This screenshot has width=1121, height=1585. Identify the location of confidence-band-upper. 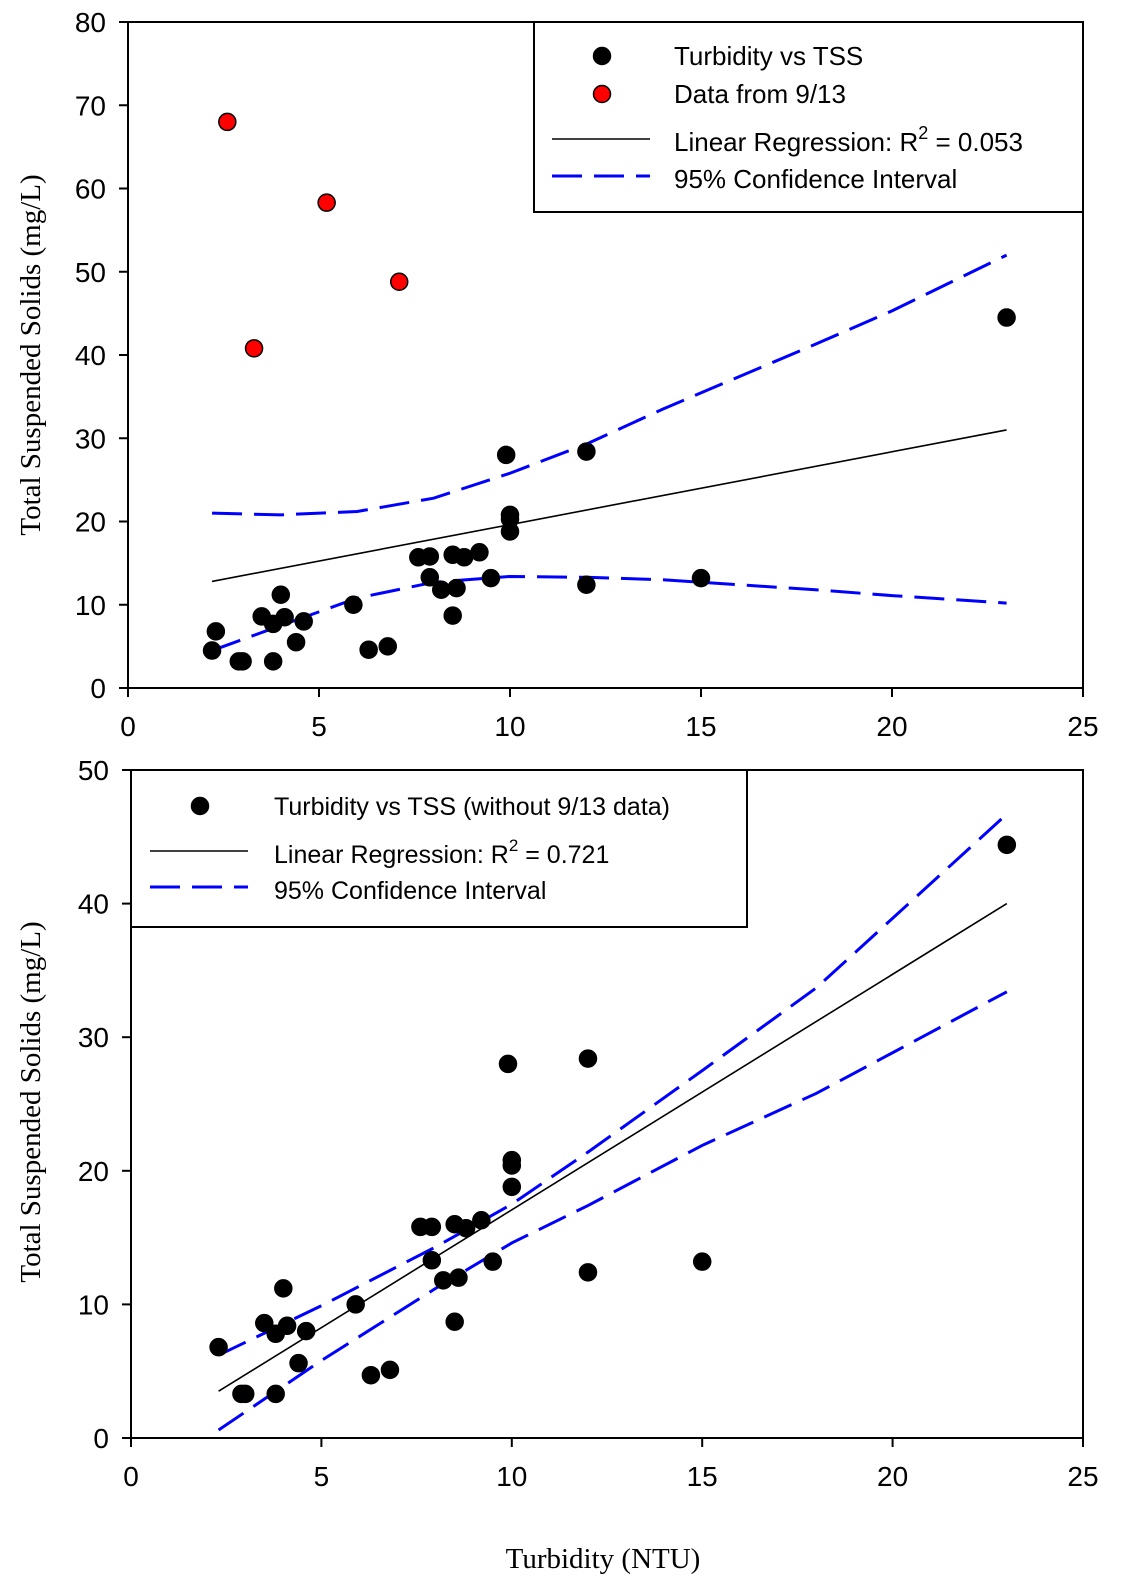
(610, 385).